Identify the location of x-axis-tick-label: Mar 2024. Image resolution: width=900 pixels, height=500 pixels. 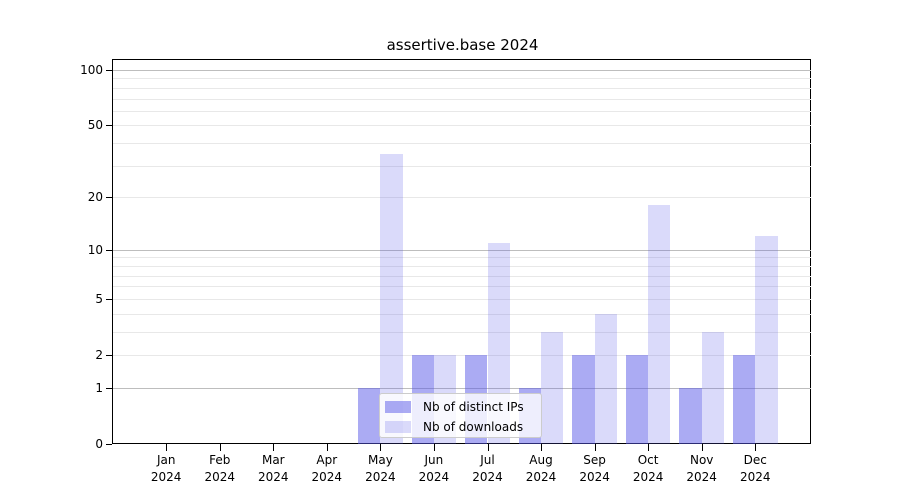
(273, 469).